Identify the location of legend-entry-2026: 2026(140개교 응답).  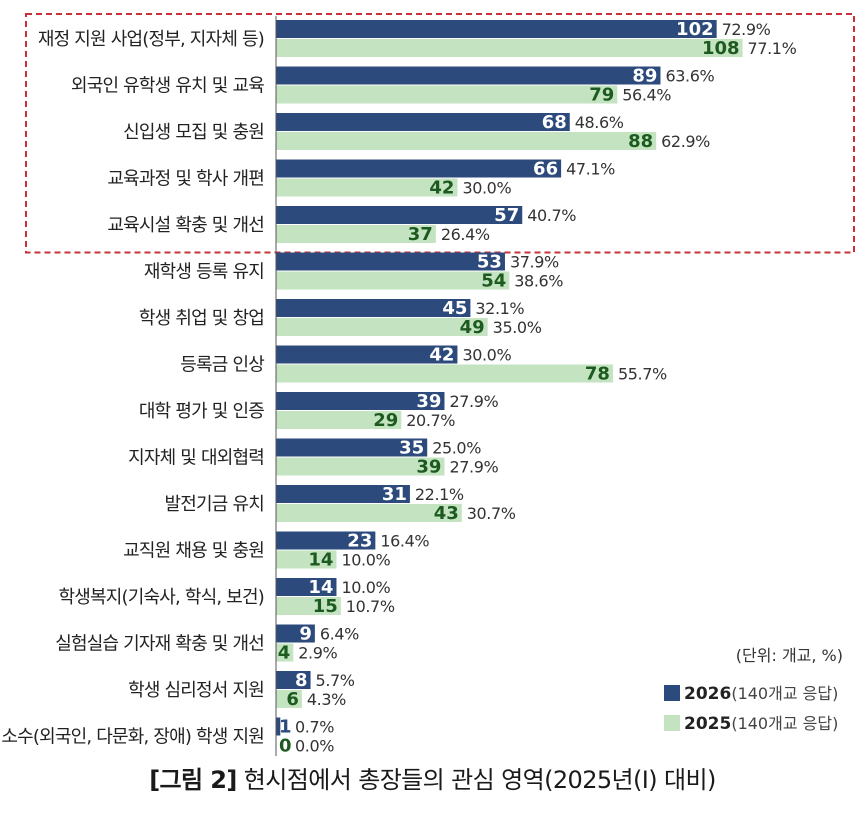
(761, 694).